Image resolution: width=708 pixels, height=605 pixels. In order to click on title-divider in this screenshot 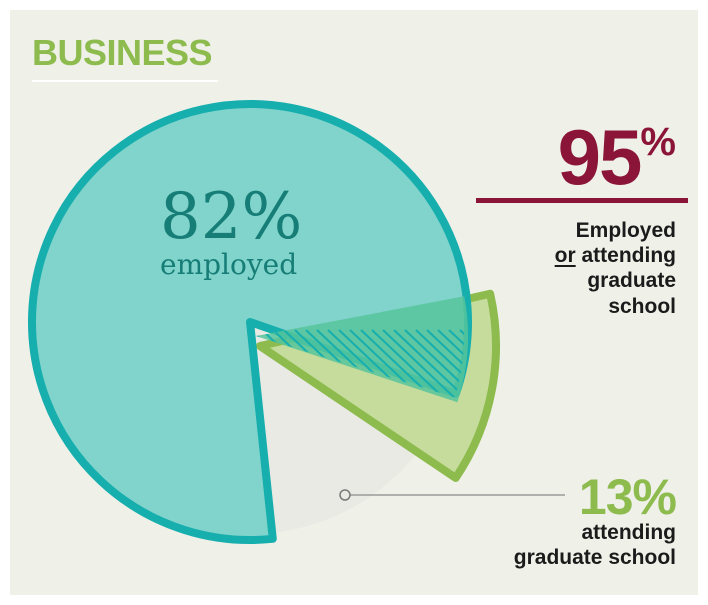, I will do `click(125, 81)`.